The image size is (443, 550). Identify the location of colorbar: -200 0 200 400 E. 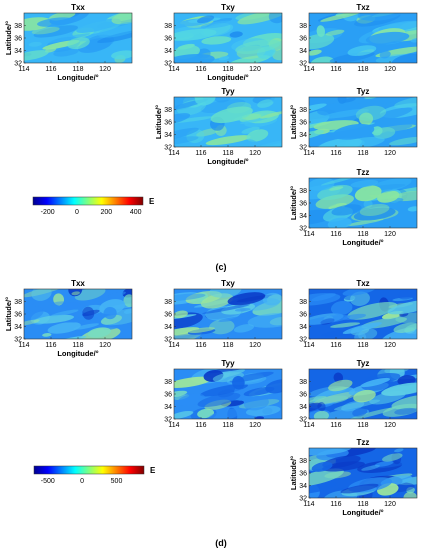
(93, 206).